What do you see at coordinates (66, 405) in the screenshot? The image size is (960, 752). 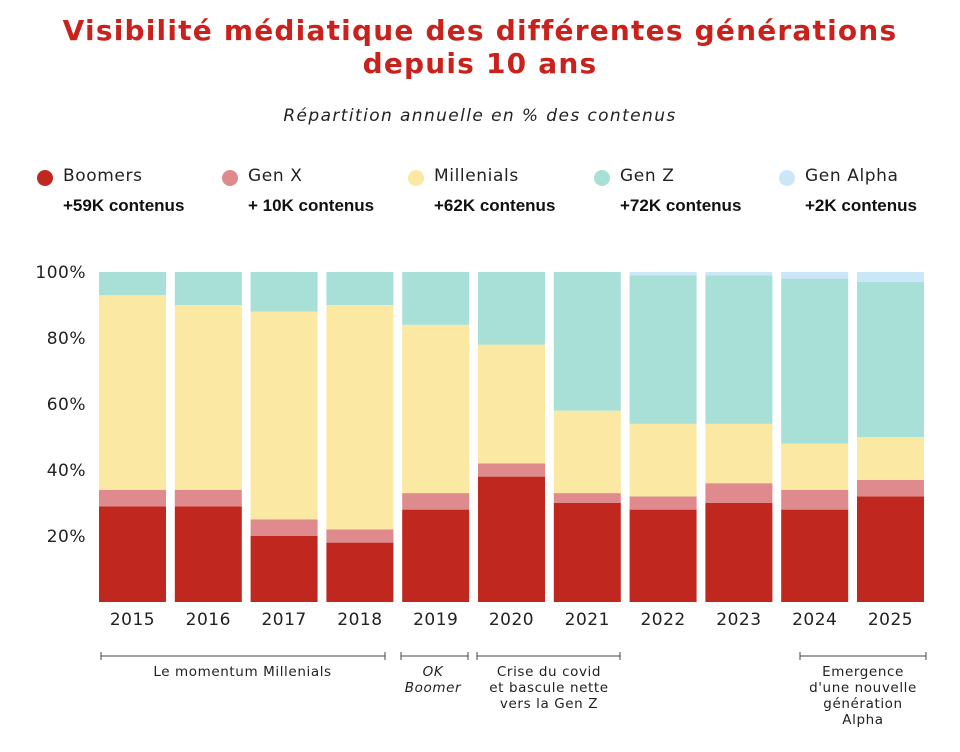 I see `y-tick-label: 60%` at bounding box center [66, 405].